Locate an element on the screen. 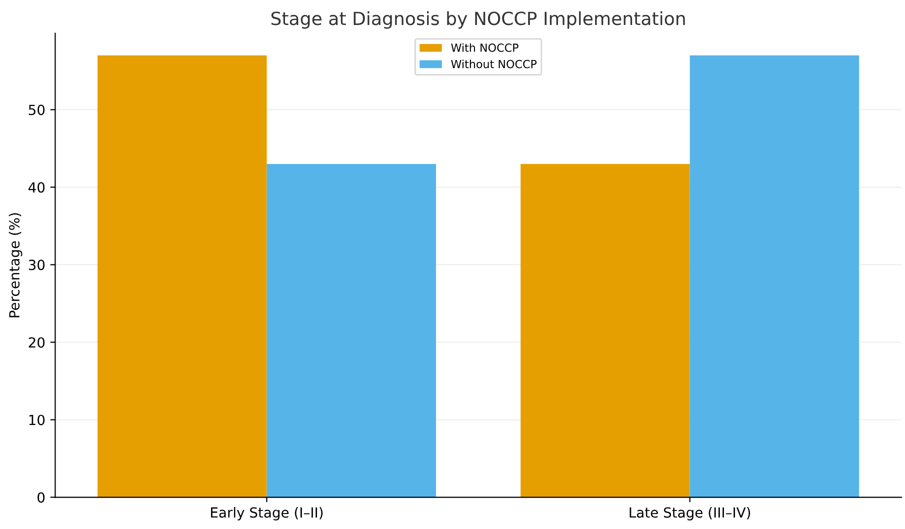 Image resolution: width=905 pixels, height=529 pixels. y-tick-label: 10 is located at coordinates (37, 420).